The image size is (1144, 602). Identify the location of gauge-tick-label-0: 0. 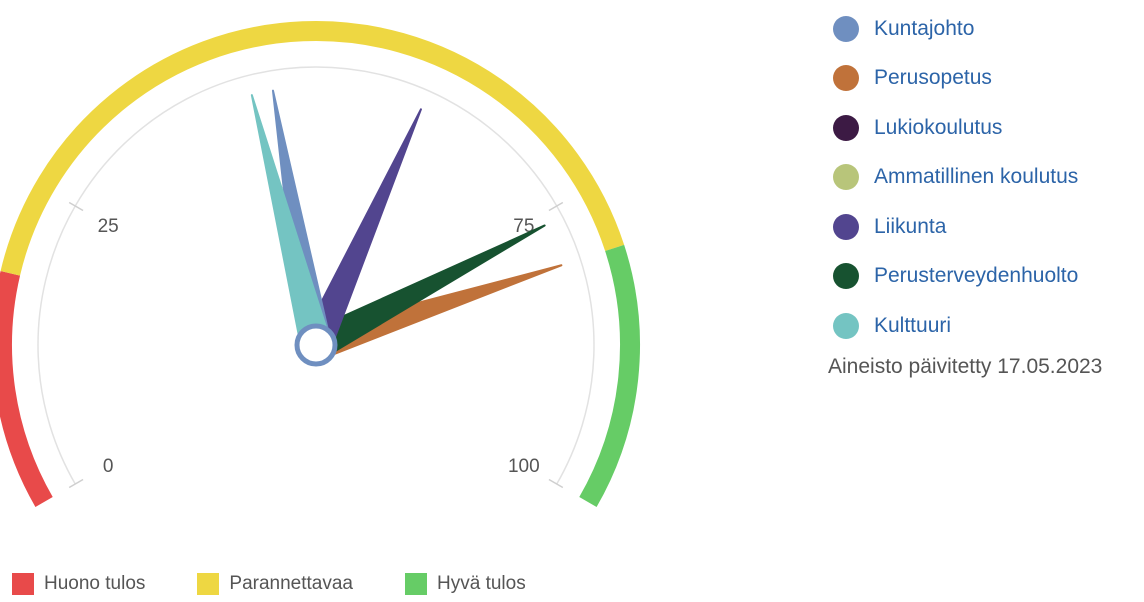
(108, 466).